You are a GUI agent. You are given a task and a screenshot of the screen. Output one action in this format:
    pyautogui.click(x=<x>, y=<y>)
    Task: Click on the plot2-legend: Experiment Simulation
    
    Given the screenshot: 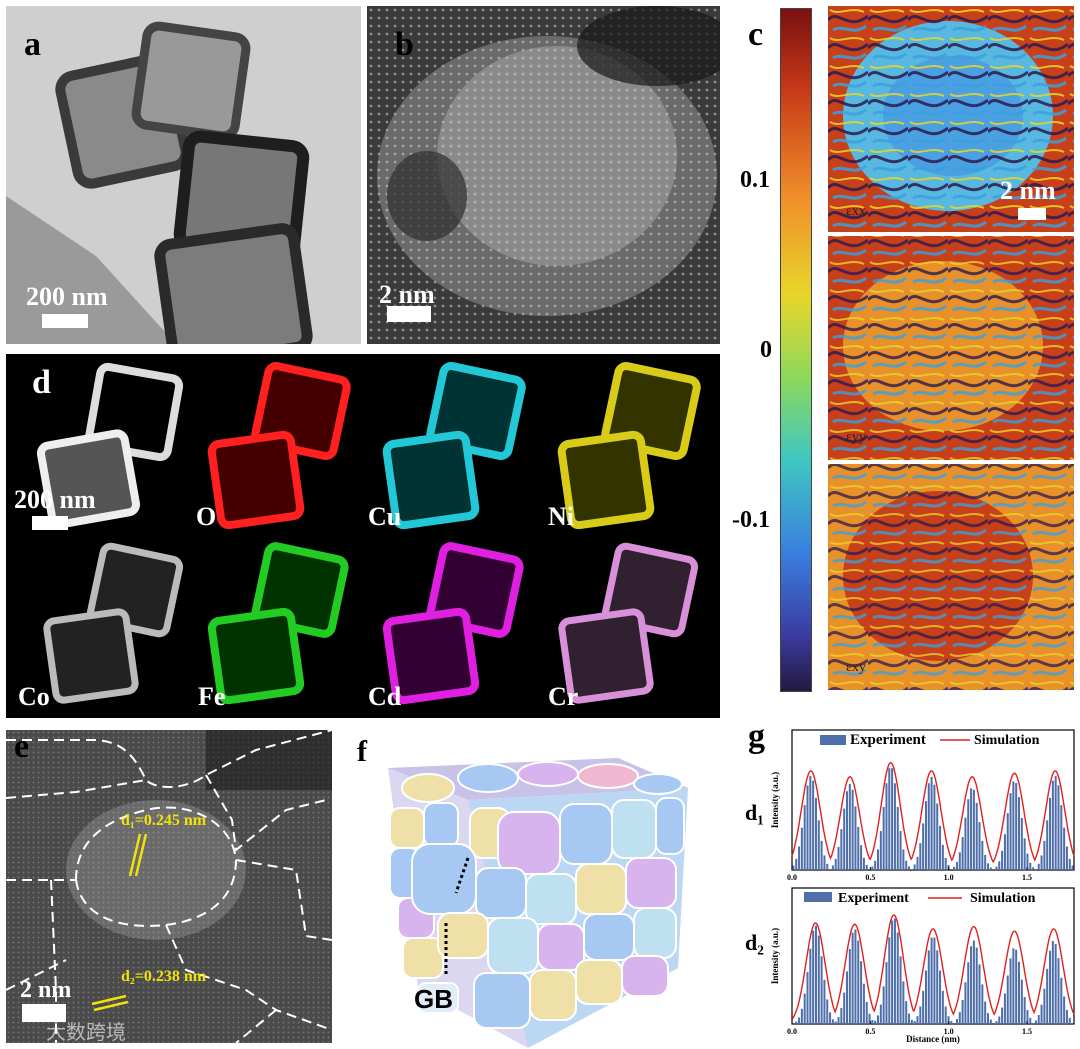 What is the action you would take?
    pyautogui.click(x=920, y=898)
    